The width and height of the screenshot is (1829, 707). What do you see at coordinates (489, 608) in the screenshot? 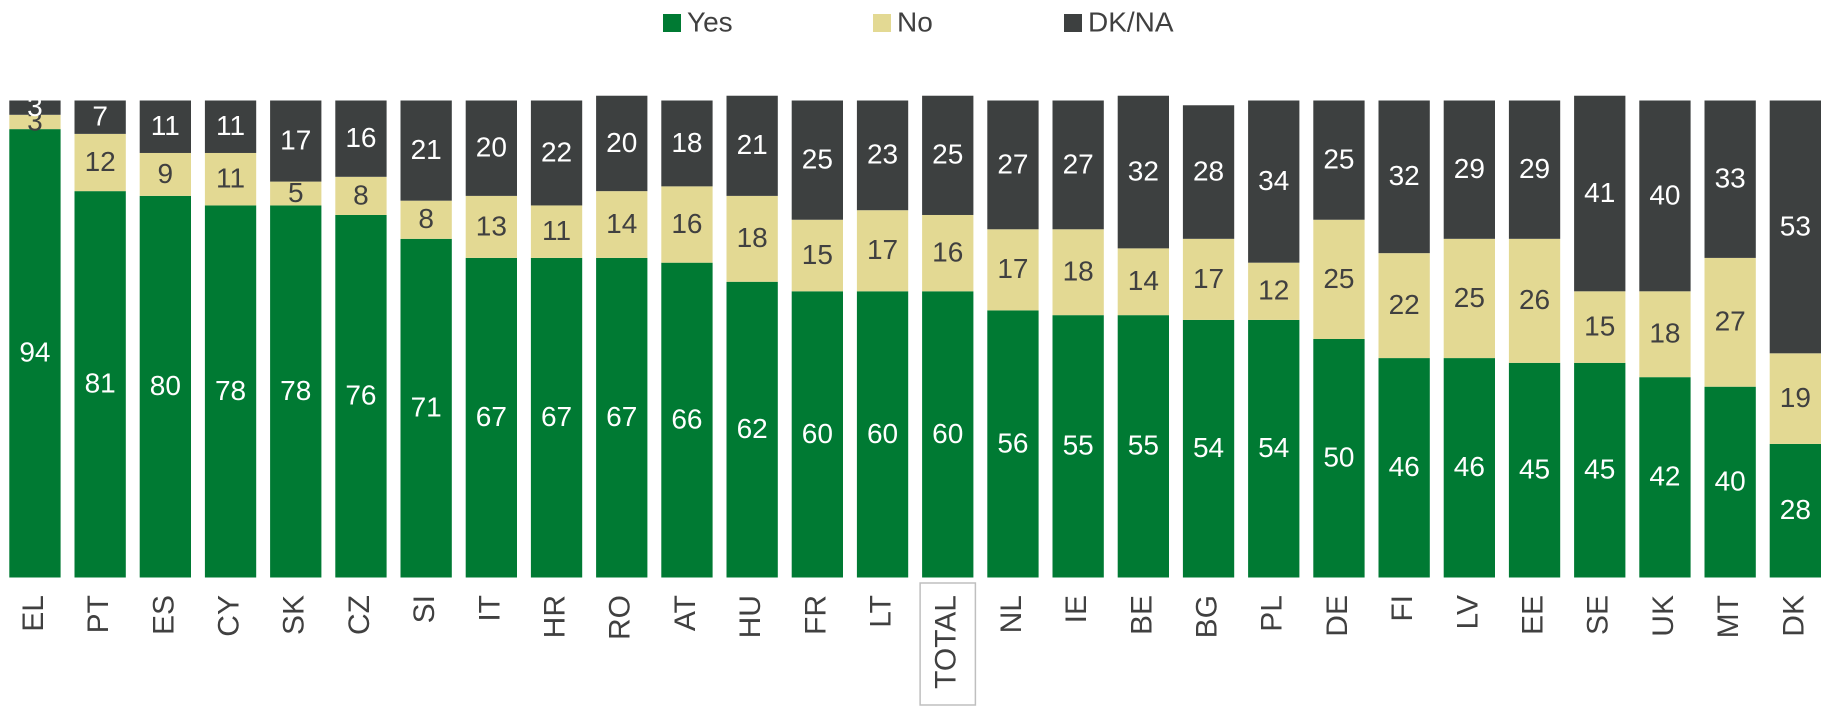
I see `x-tick-label: IT` at bounding box center [489, 608].